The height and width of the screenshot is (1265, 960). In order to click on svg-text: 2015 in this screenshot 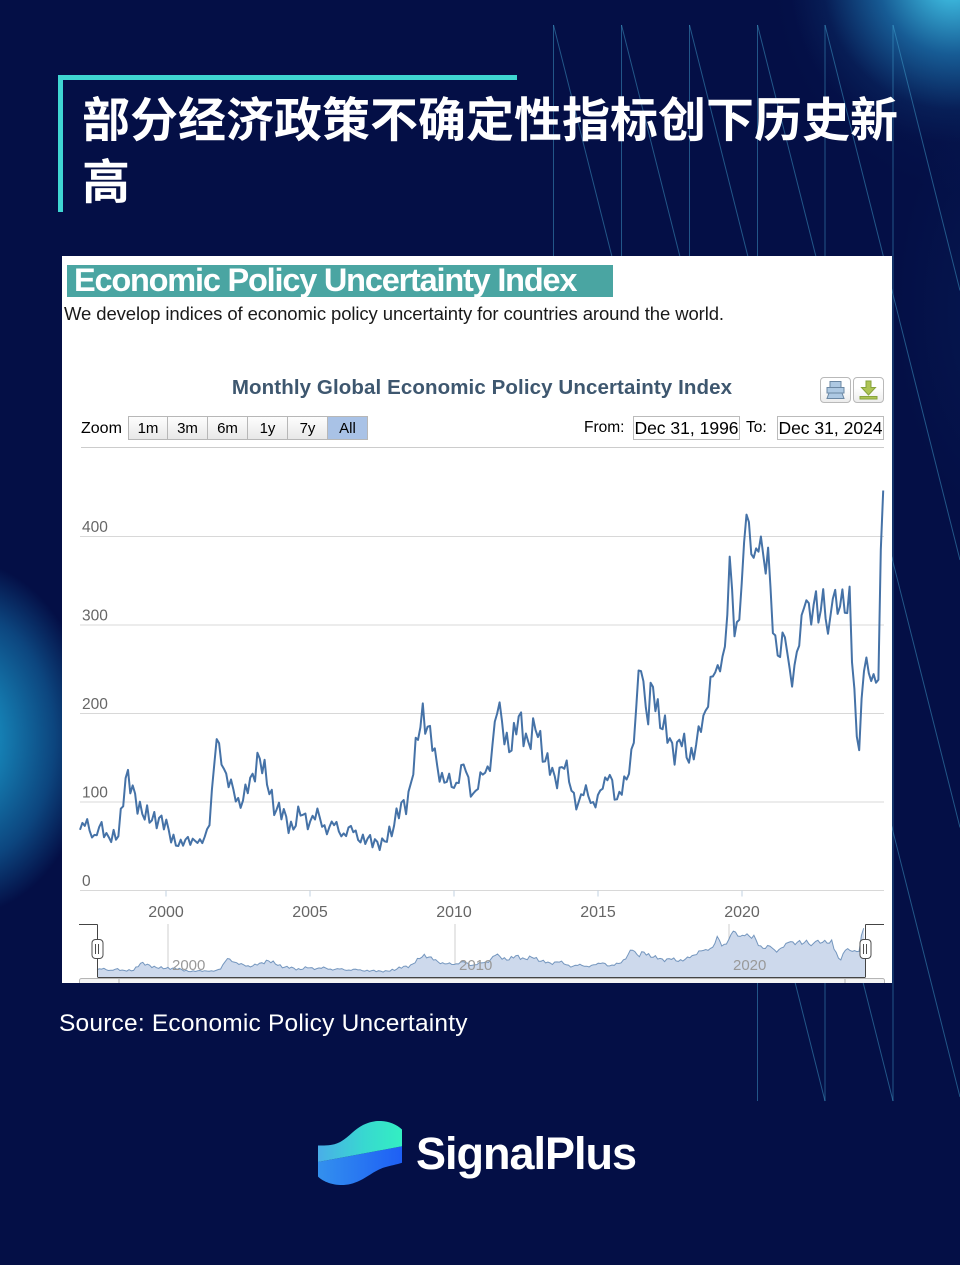, I will do `click(598, 912)`.